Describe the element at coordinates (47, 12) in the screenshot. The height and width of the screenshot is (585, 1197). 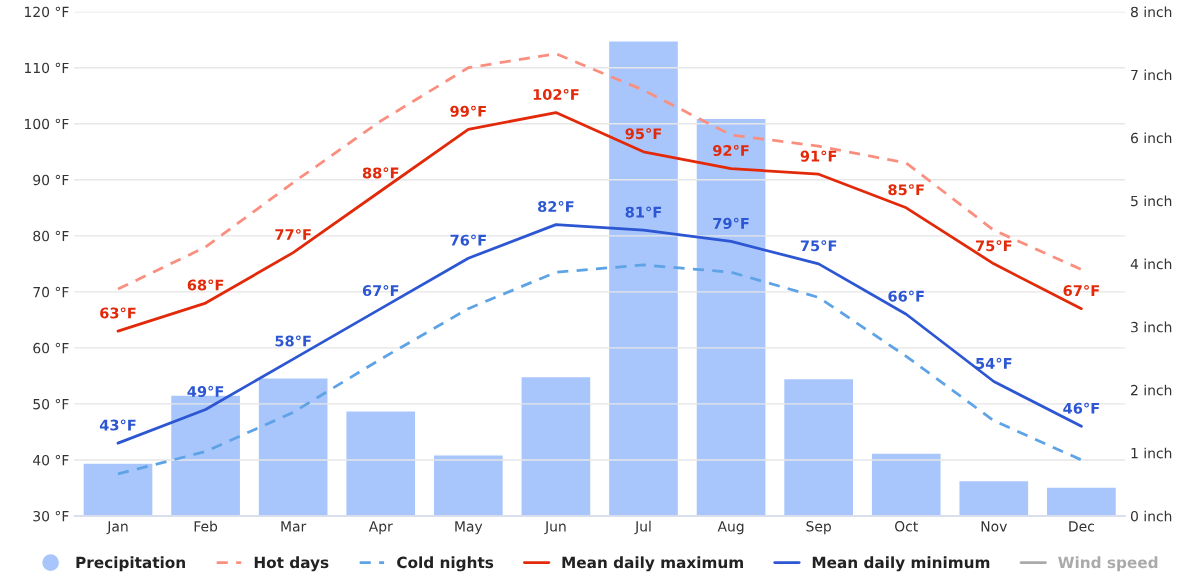
I see `y-tick-label: 120 °F` at that location.